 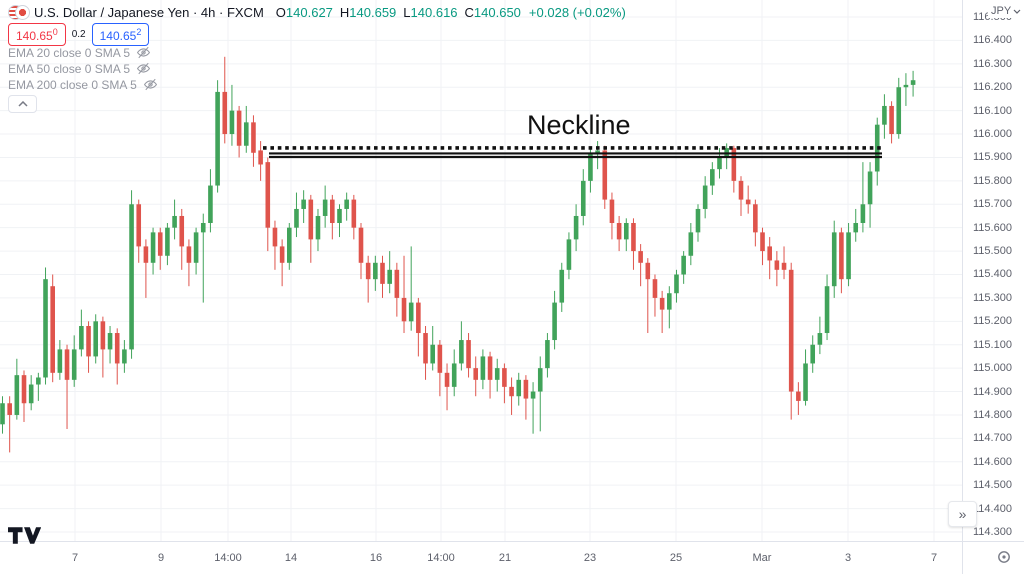 What do you see at coordinates (992, 40) in the screenshot?
I see `price-tick-label: 116.400` at bounding box center [992, 40].